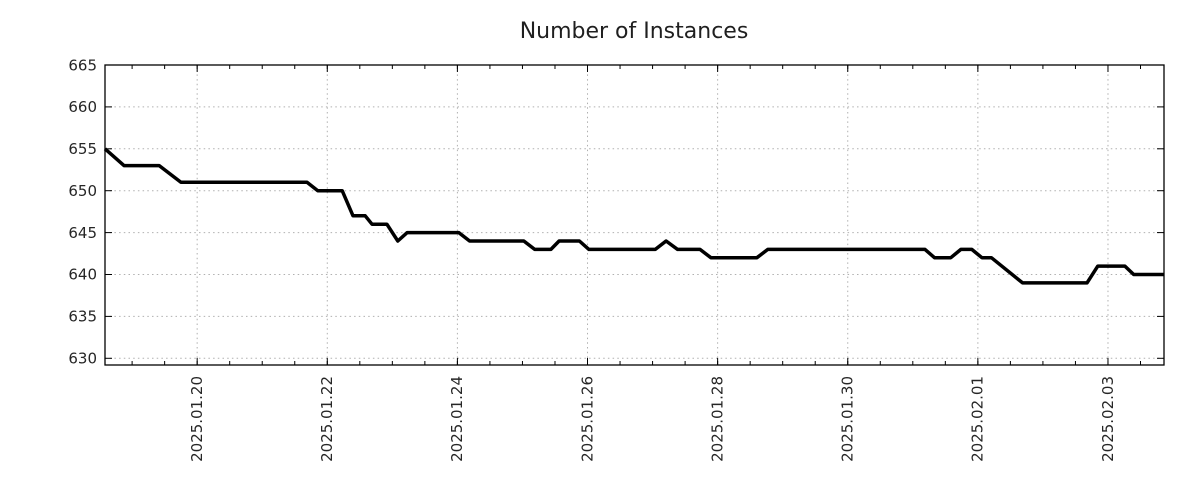 The height and width of the screenshot is (500, 1200). What do you see at coordinates (82, 191) in the screenshot?
I see `y-tick-label: 650` at bounding box center [82, 191].